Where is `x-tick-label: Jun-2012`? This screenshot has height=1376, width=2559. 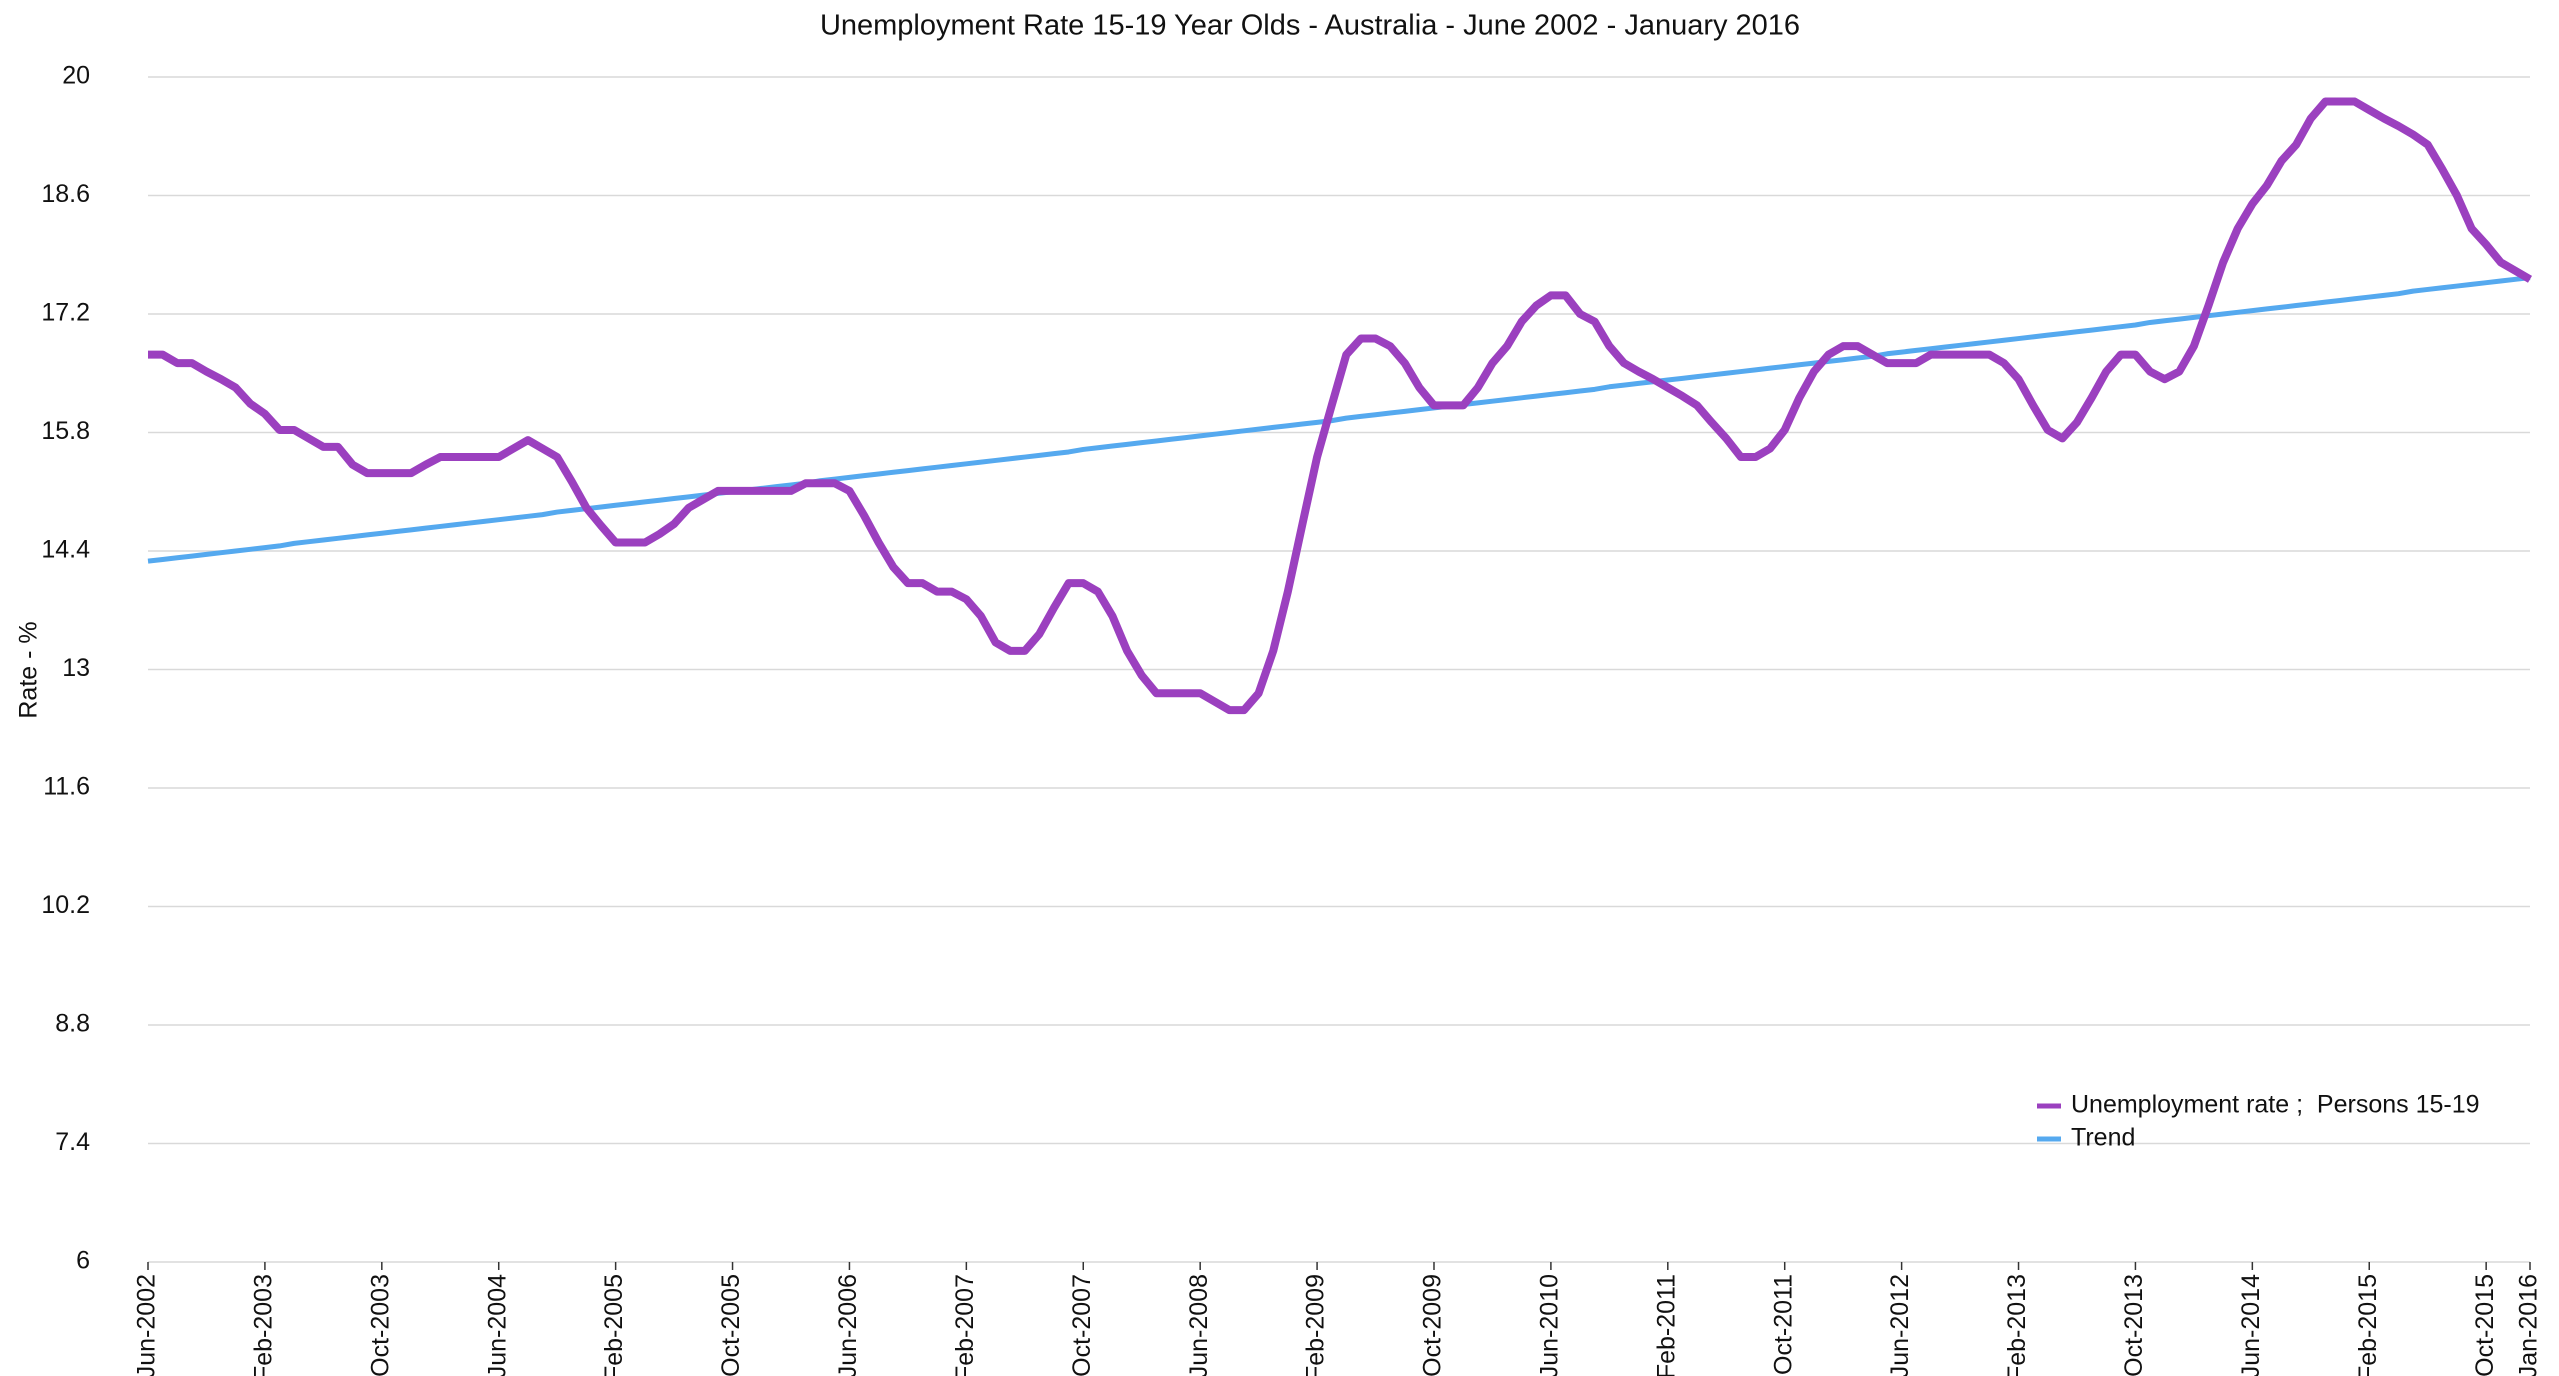 x-tick-label: Jun-2012 is located at coordinates (1900, 1325).